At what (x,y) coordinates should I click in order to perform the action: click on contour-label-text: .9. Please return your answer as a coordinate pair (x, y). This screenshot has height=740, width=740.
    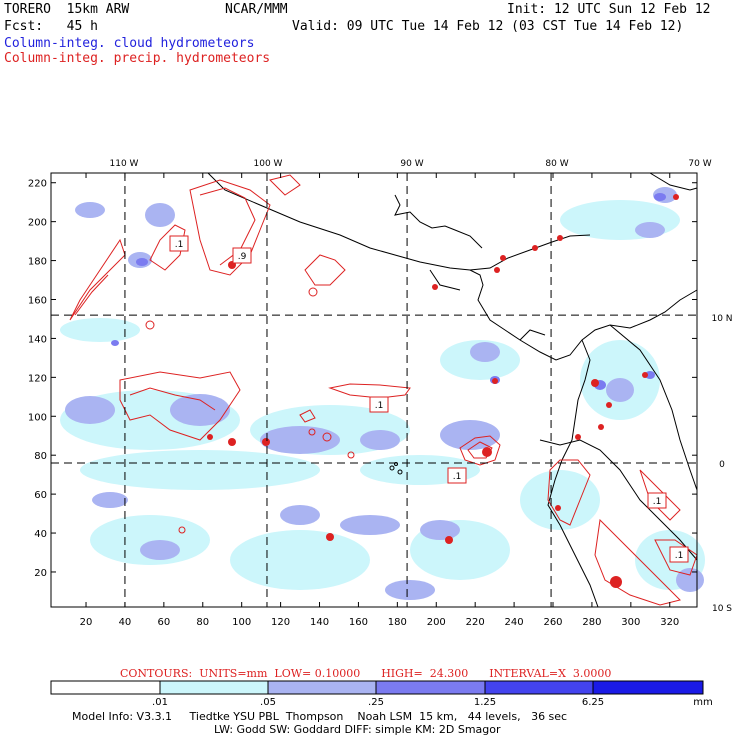
    Looking at the image, I should click on (242, 257).